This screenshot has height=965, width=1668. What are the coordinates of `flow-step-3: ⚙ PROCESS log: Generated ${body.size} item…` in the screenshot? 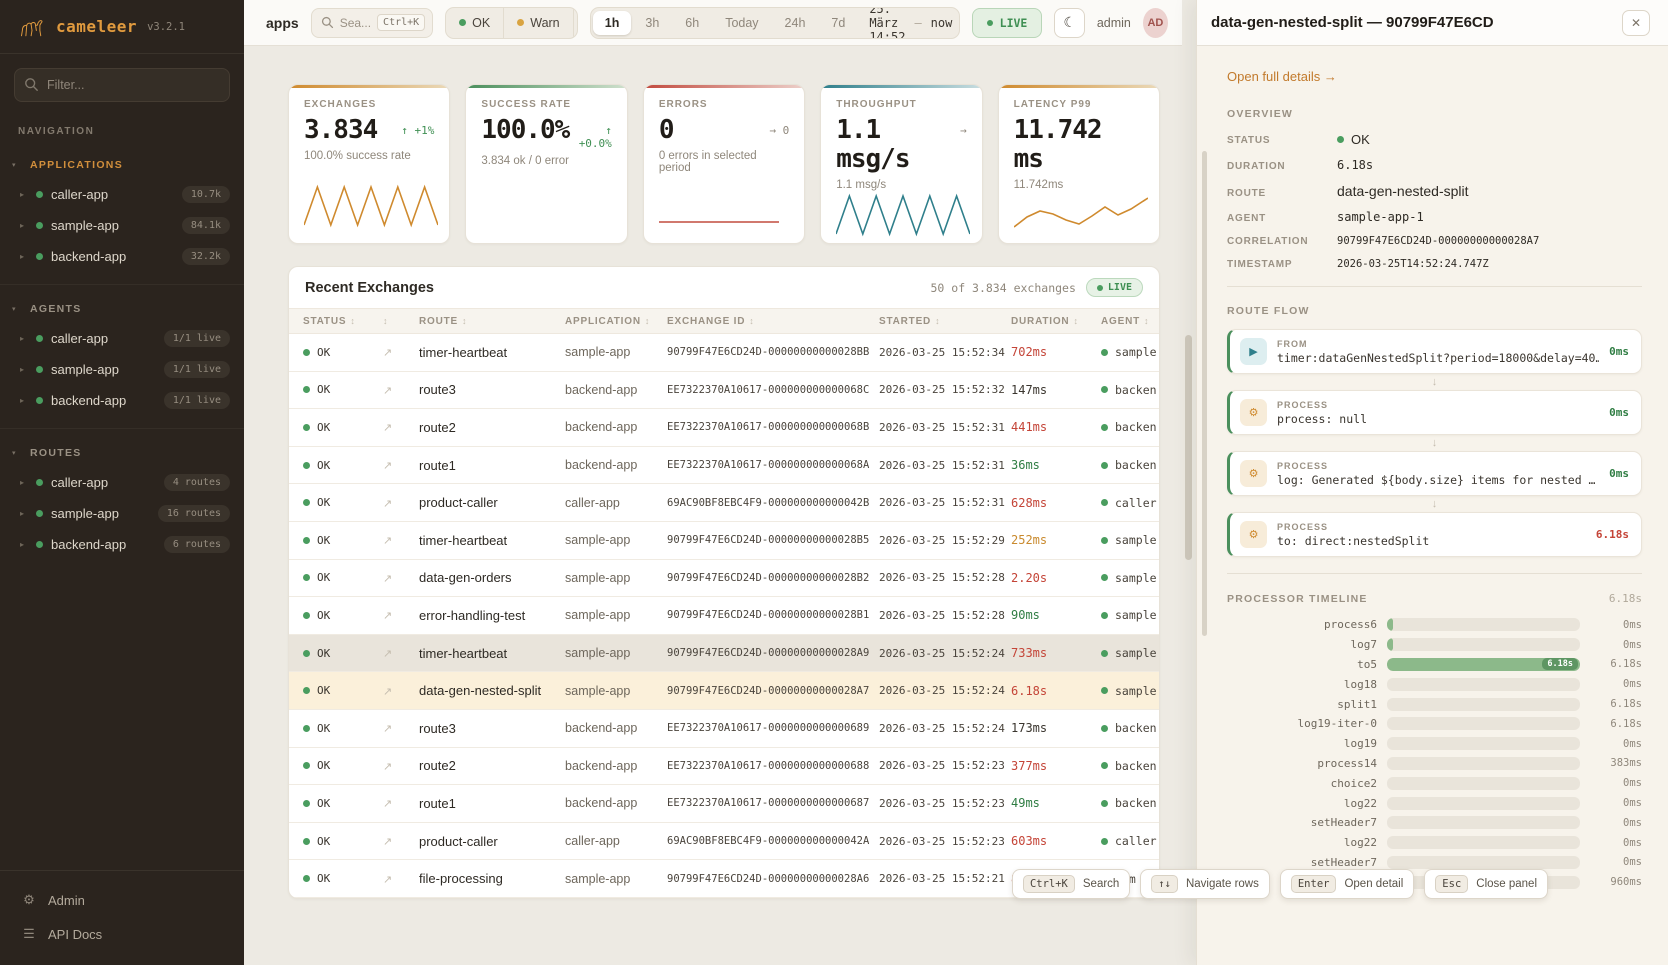 It's located at (1434, 473).